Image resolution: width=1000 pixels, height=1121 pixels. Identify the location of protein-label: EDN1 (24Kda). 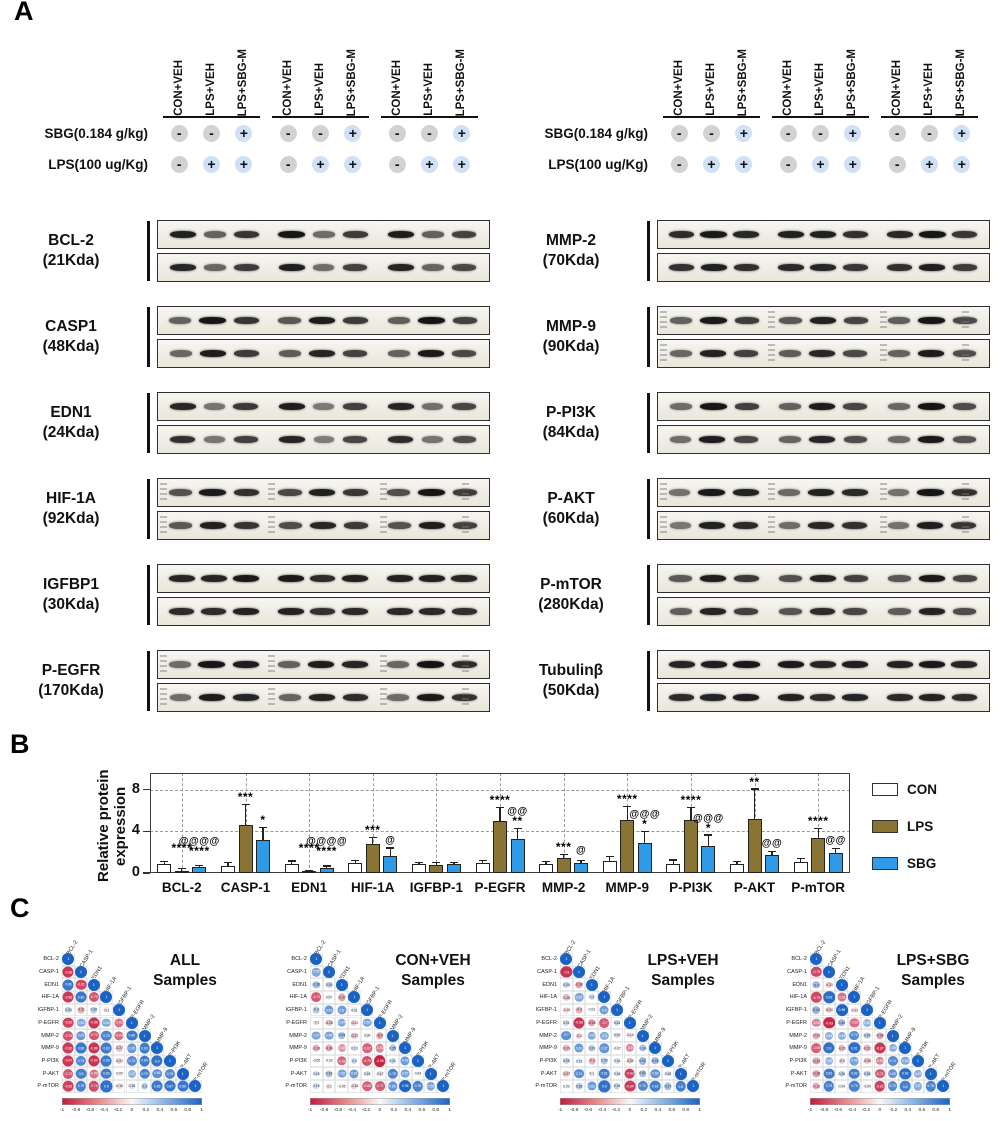
(71, 423).